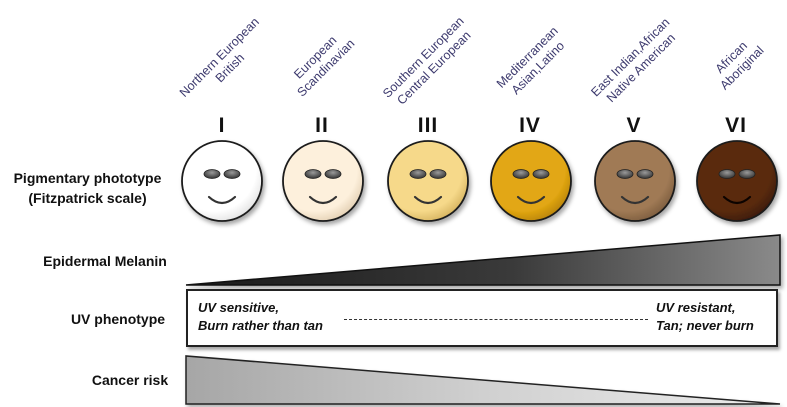  What do you see at coordinates (736, 125) in the screenshot?
I see `phototype-numeral-6: VI` at bounding box center [736, 125].